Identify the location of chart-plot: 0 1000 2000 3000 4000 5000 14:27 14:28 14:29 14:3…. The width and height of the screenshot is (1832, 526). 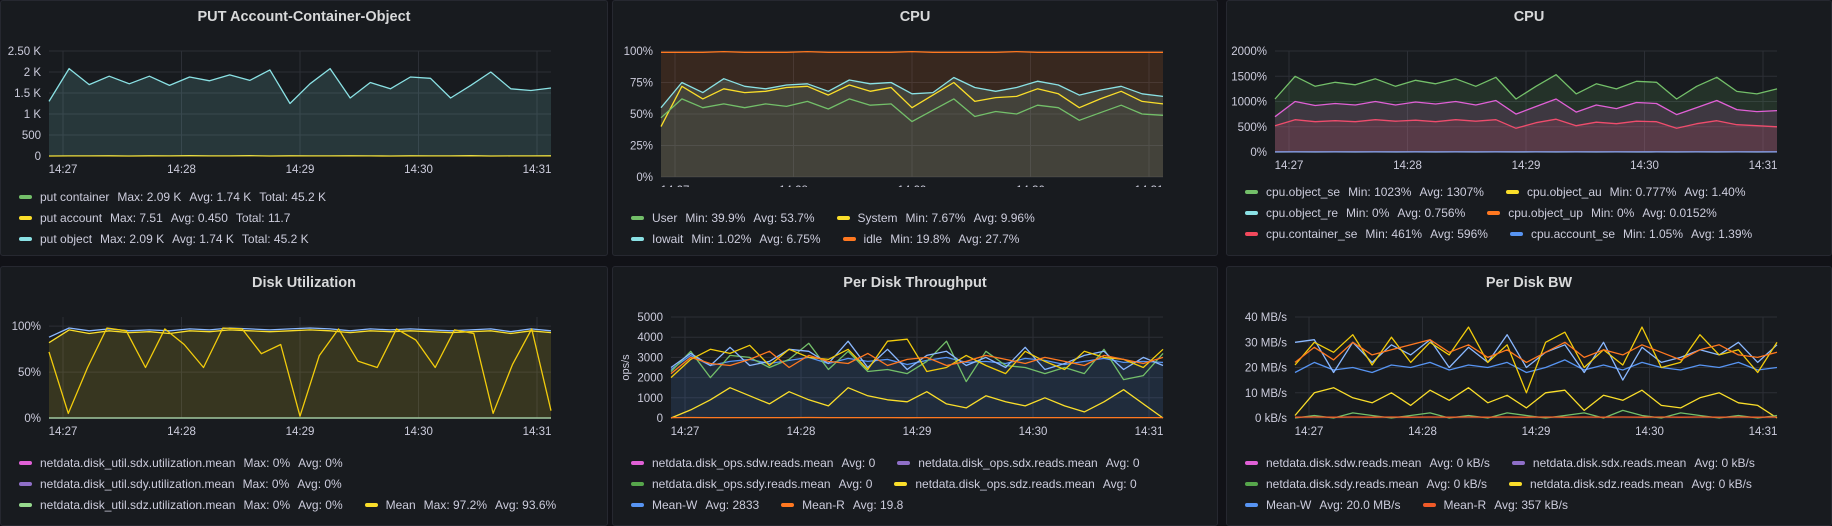
(915, 357).